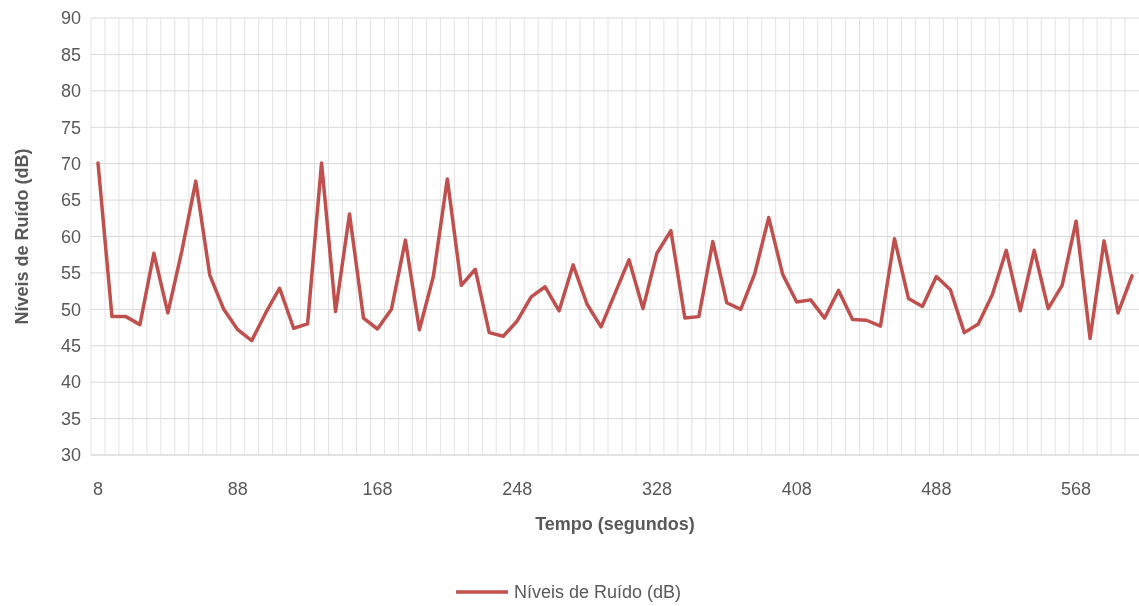 Image resolution: width=1139 pixels, height=606 pixels. What do you see at coordinates (70, 455) in the screenshot?
I see `y-tick-label: 30` at bounding box center [70, 455].